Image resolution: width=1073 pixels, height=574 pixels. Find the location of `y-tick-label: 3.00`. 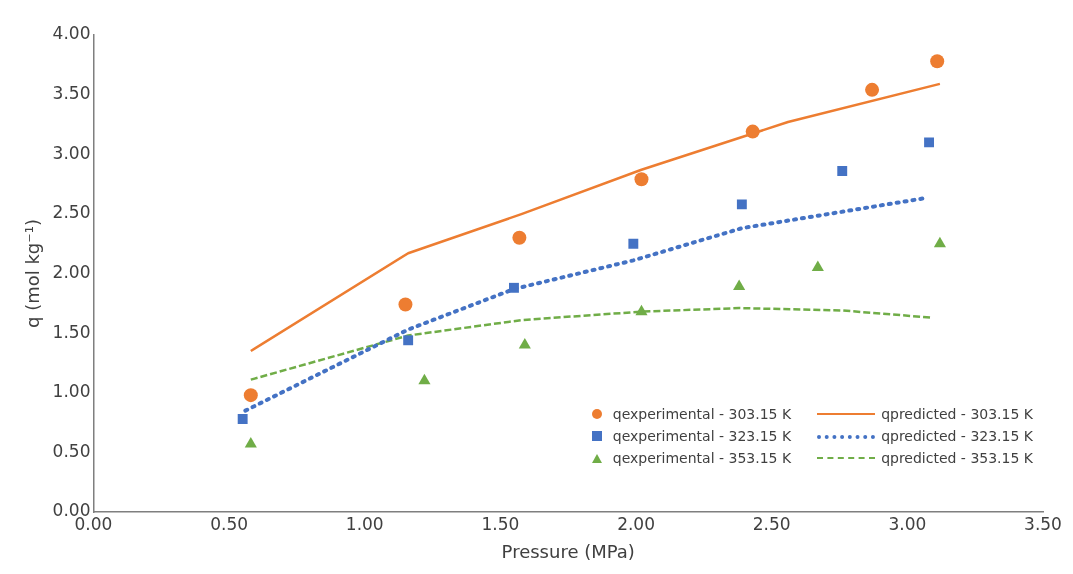

y-tick-label: 3.00 is located at coordinates (71, 152).